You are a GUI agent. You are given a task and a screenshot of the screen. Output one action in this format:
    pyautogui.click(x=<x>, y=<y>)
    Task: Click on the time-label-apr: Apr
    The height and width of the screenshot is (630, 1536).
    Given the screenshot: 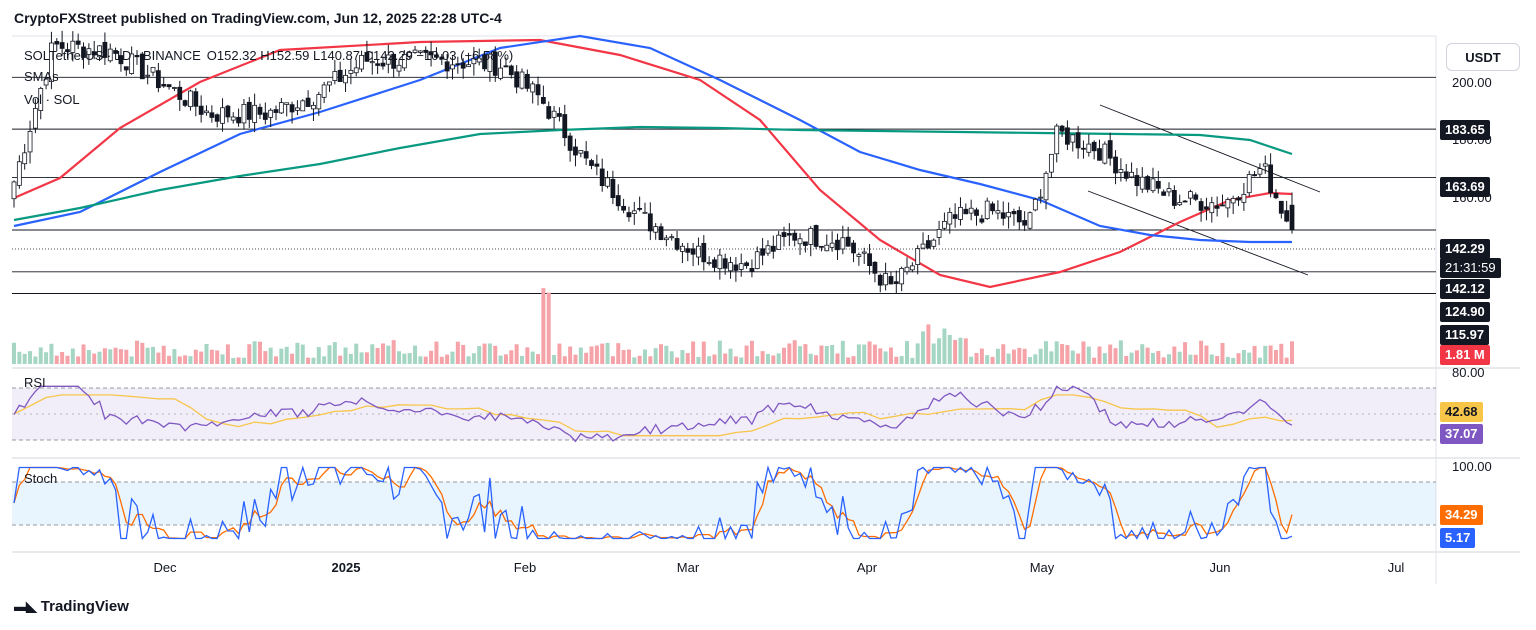 What is the action you would take?
    pyautogui.click(x=867, y=567)
    